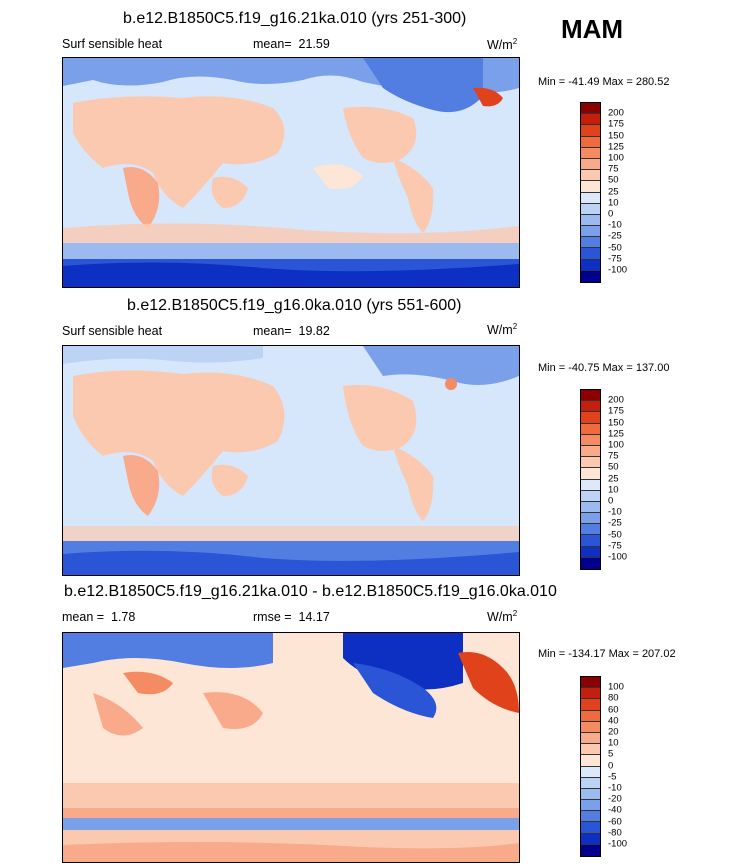 This screenshot has width=733, height=866. What do you see at coordinates (615, 546) in the screenshot?
I see `colorbar-label: -75` at bounding box center [615, 546].